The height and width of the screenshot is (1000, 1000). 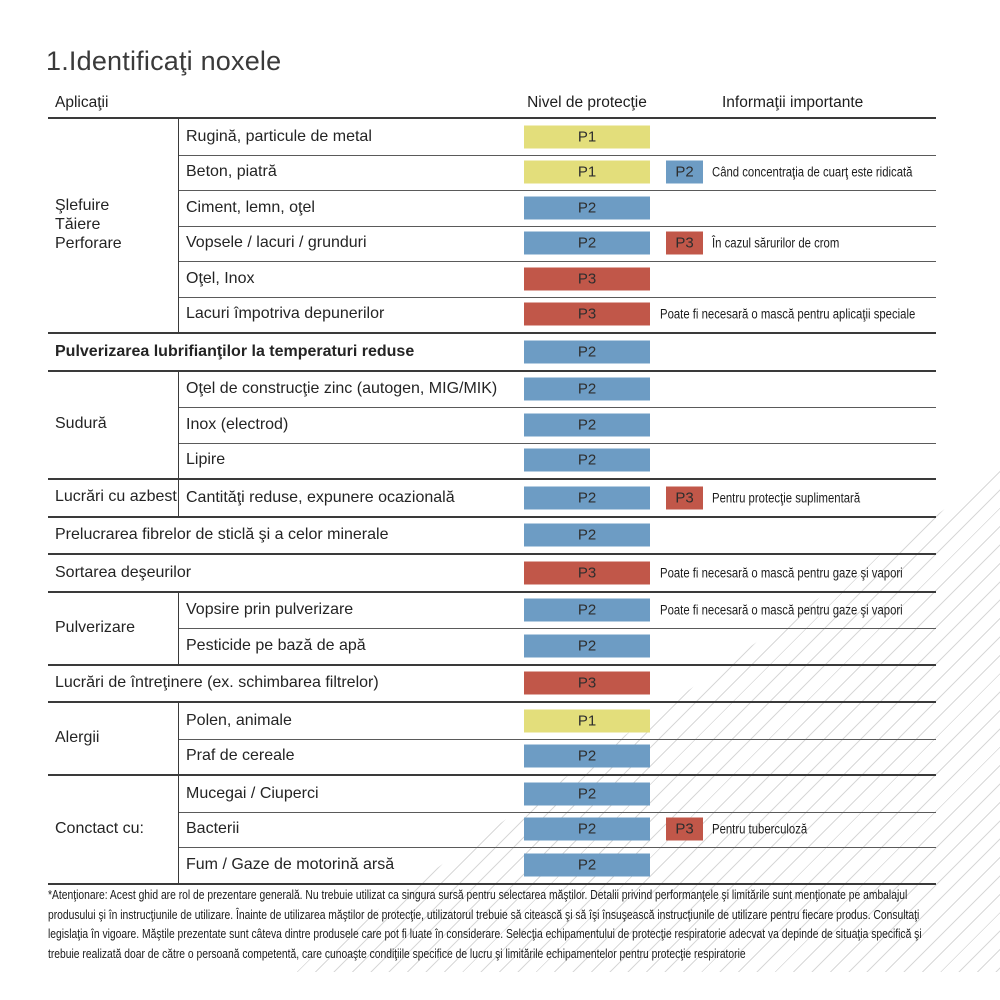 I want to click on application-label: Vopsele / lacuri / grunduri, so click(x=276, y=243).